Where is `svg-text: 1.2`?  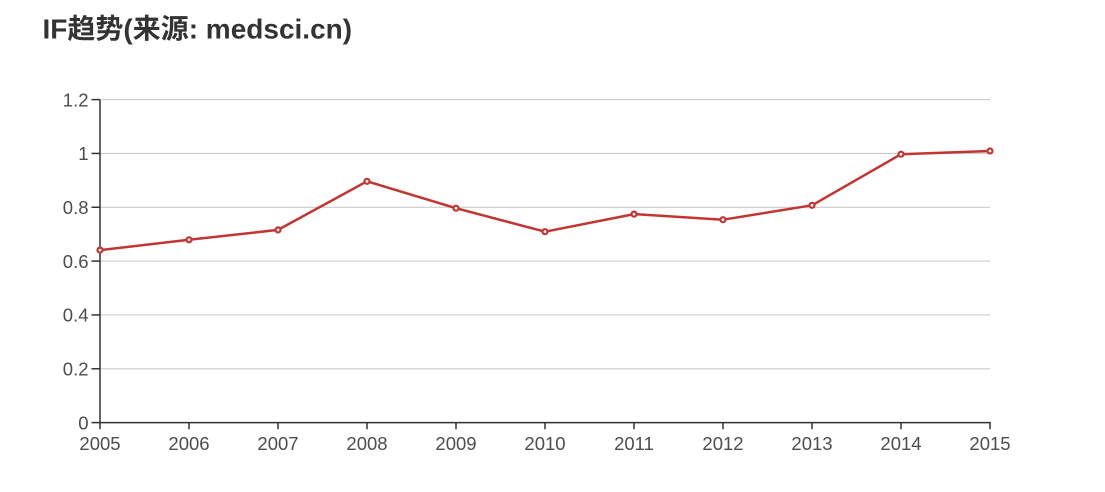 svg-text: 1.2 is located at coordinates (76, 99).